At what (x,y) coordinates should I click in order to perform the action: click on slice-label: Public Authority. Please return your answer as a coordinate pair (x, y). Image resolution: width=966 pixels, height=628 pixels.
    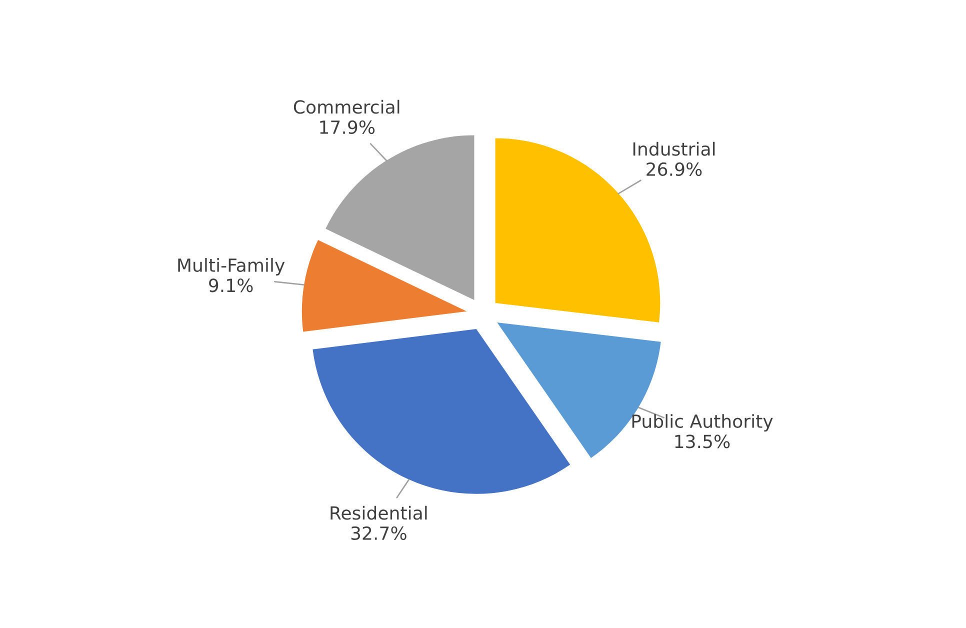
    Looking at the image, I should click on (702, 423).